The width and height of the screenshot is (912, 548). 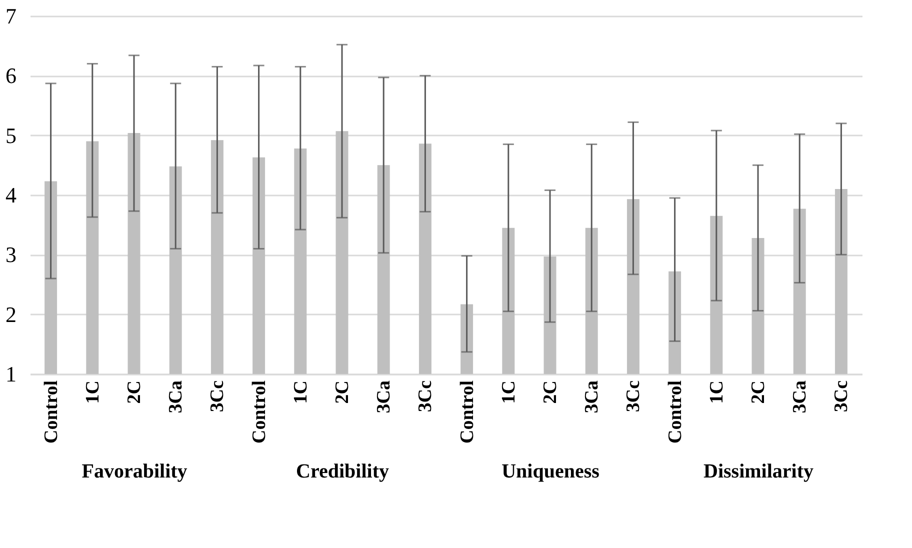 What do you see at coordinates (11, 255) in the screenshot?
I see `y-tick-label: 3` at bounding box center [11, 255].